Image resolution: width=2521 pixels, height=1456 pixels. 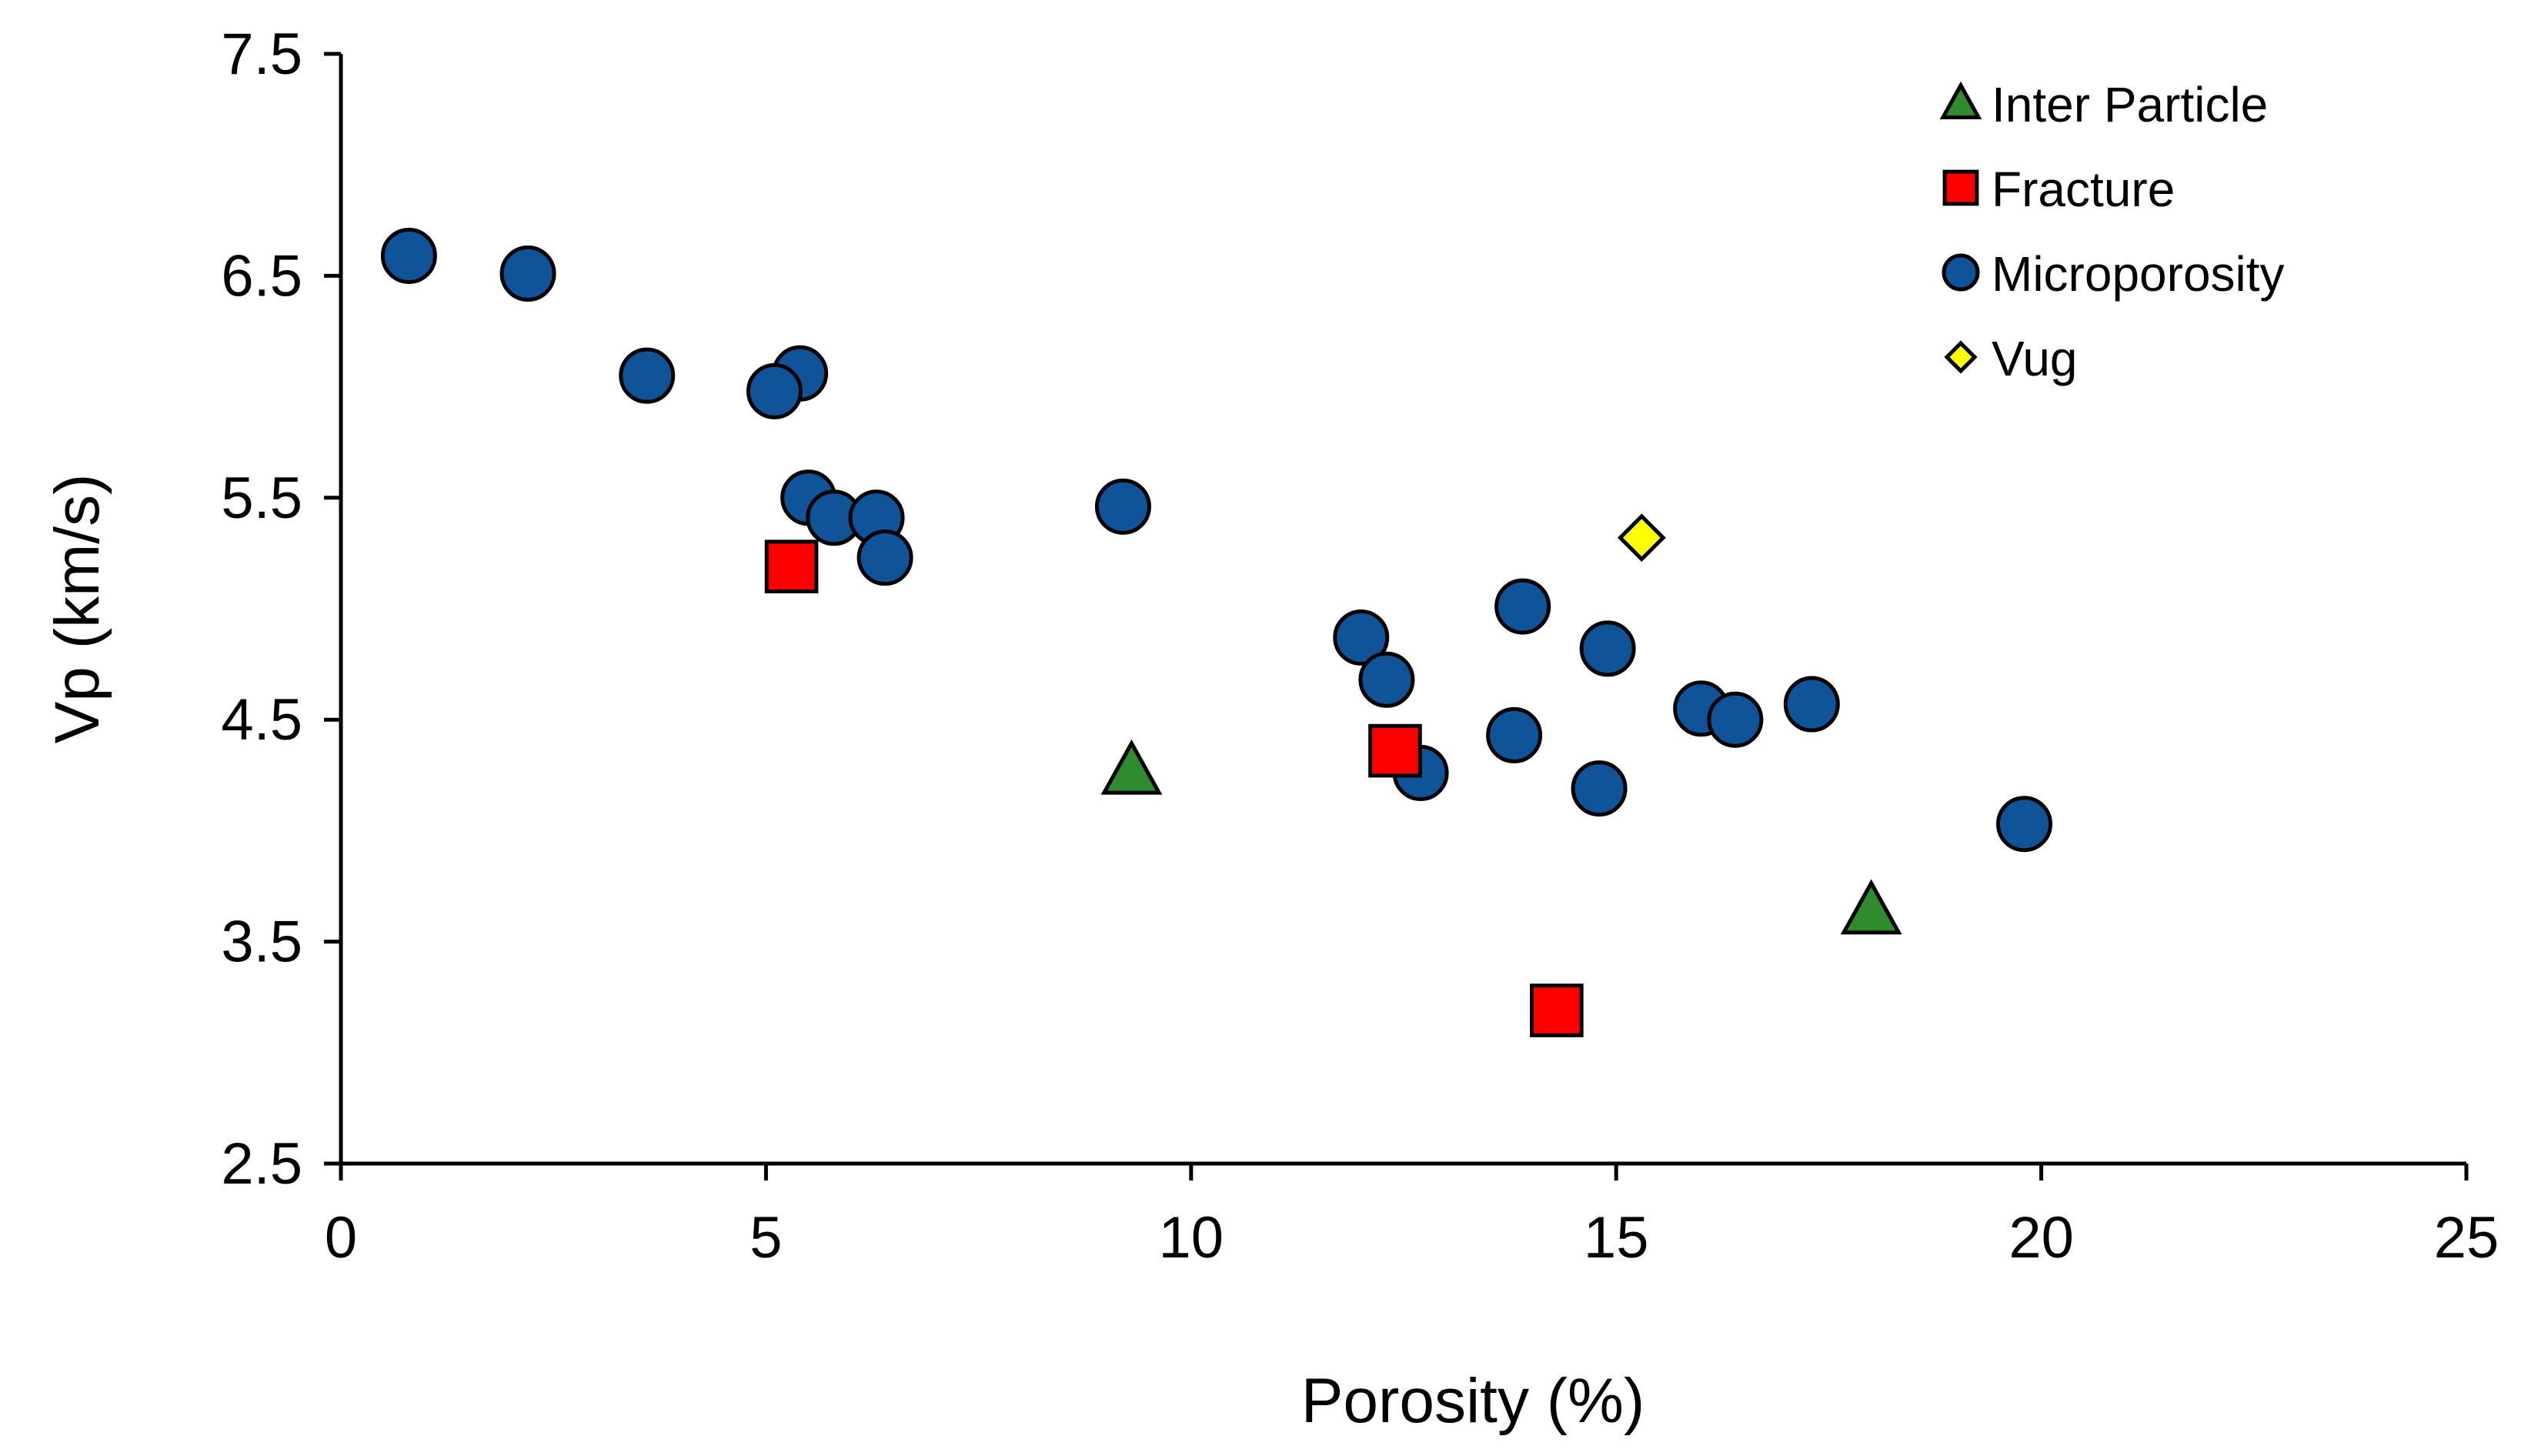 I want to click on y-ticks: 2.5 3.5 4.5 5.5 6.5 7.5, so click(x=281, y=609).